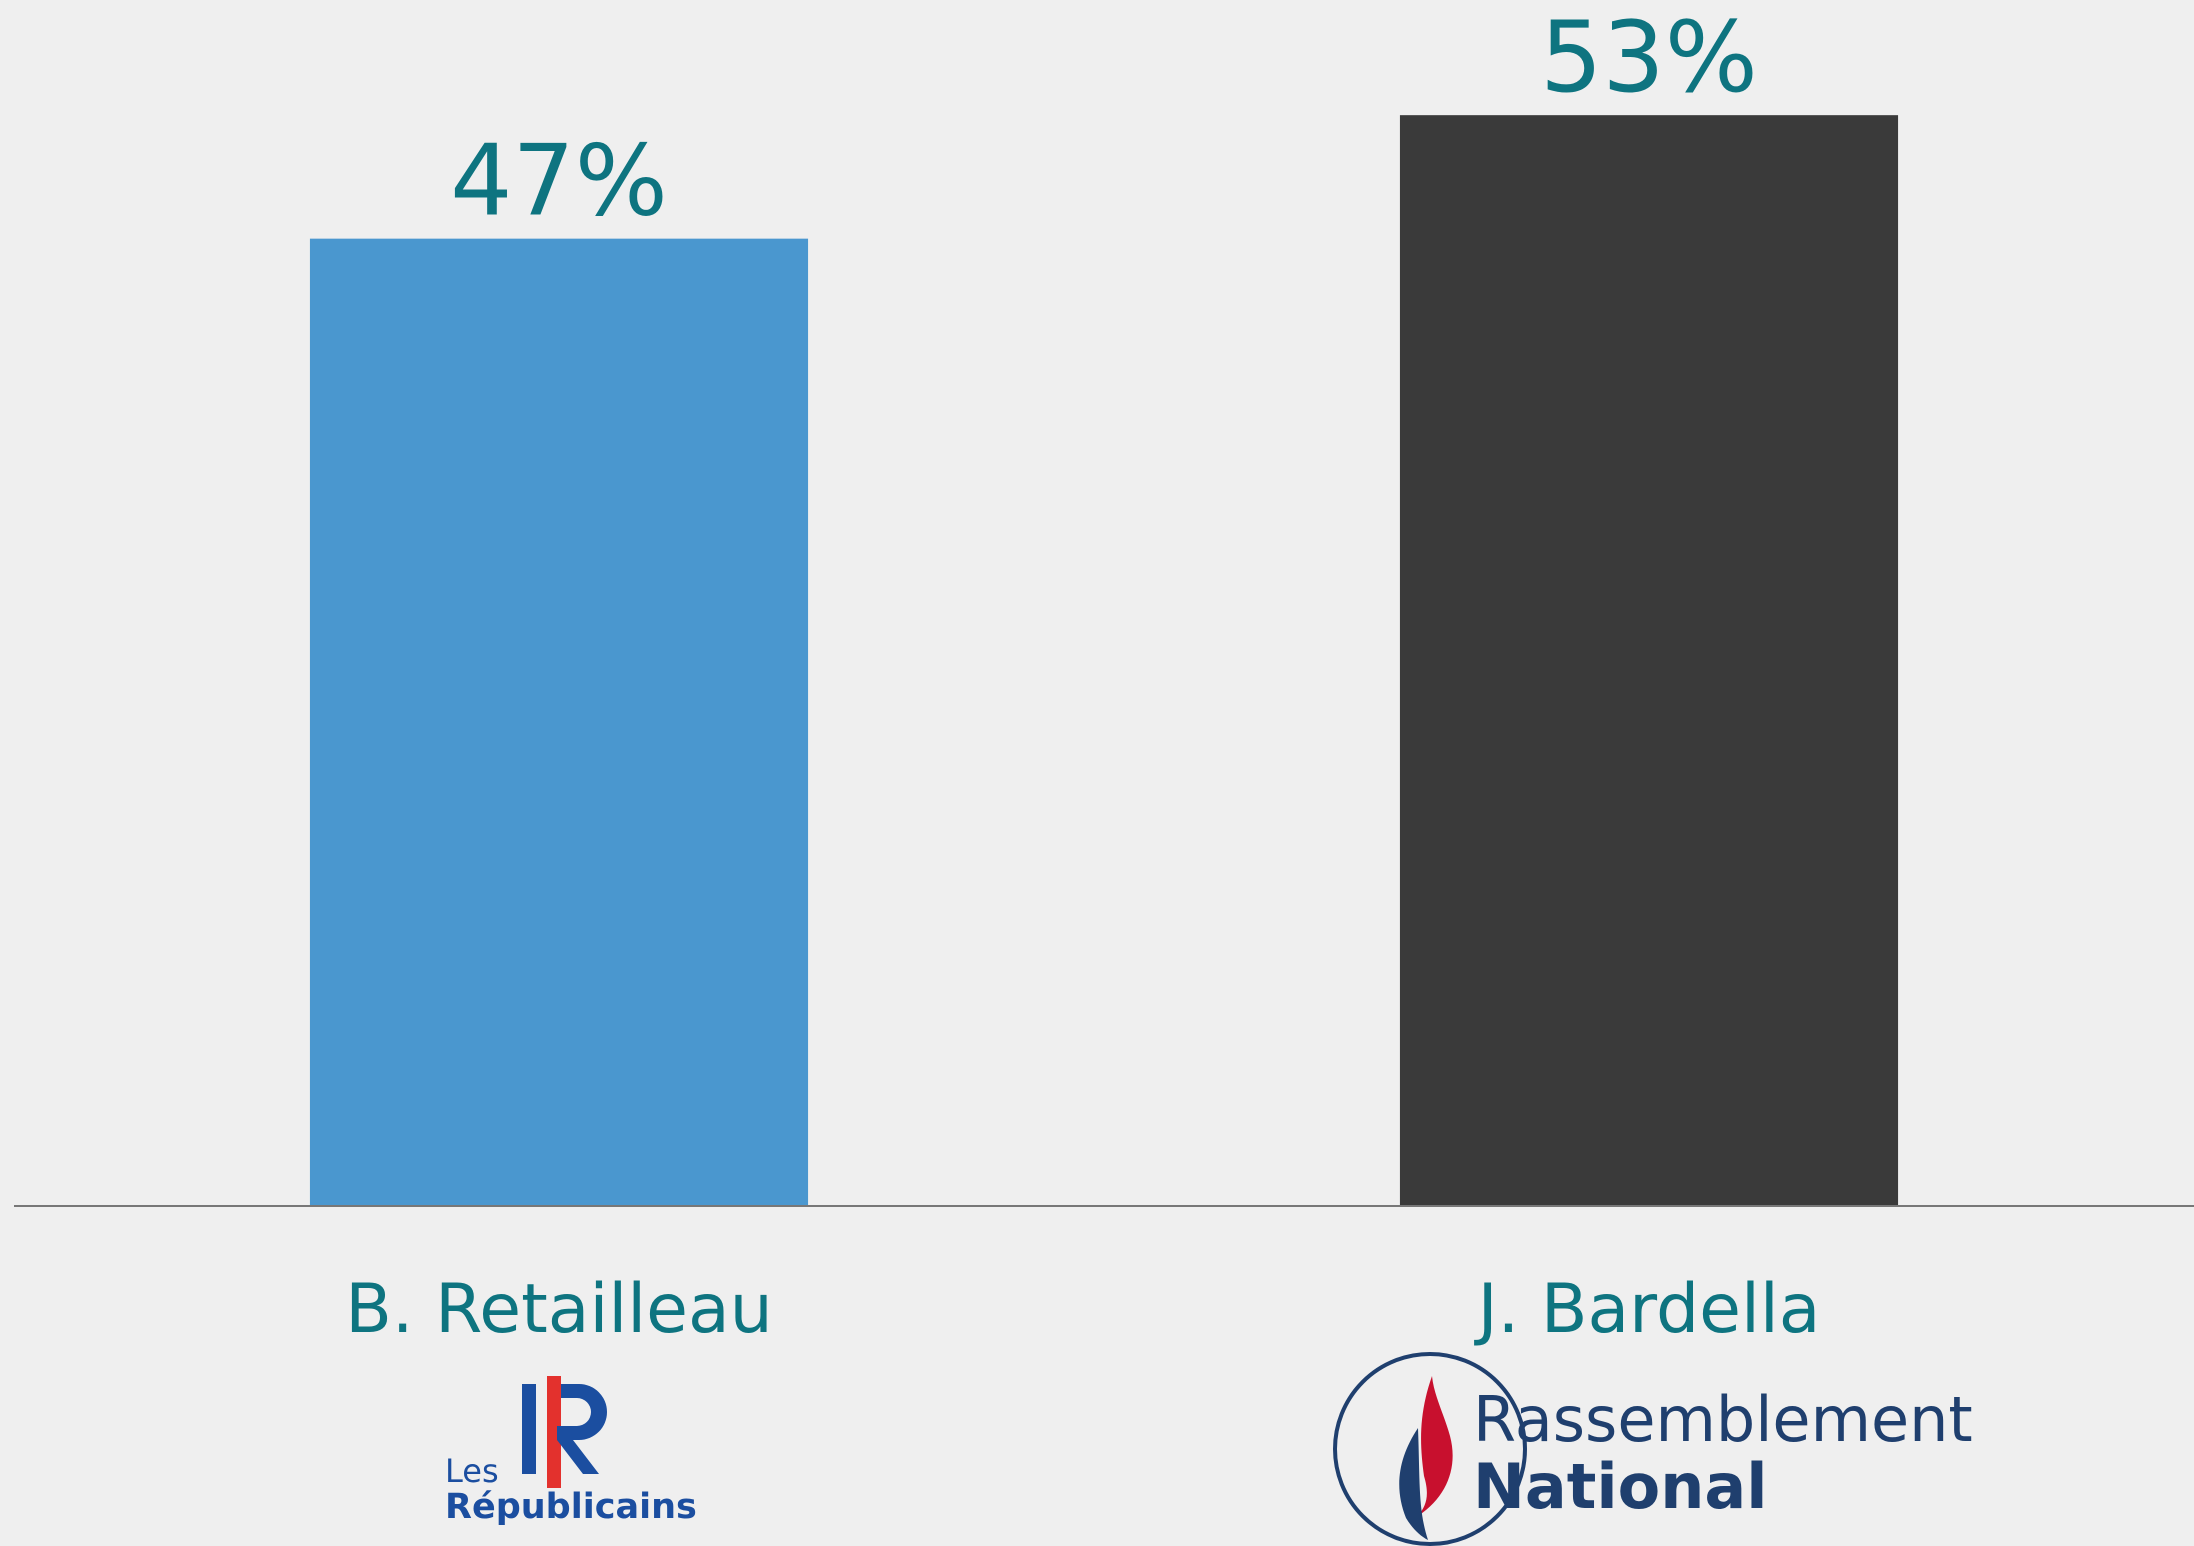 This screenshot has width=2194, height=1546. Describe the element at coordinates (1620, 1486) in the screenshot. I see `logo-text: National` at that location.